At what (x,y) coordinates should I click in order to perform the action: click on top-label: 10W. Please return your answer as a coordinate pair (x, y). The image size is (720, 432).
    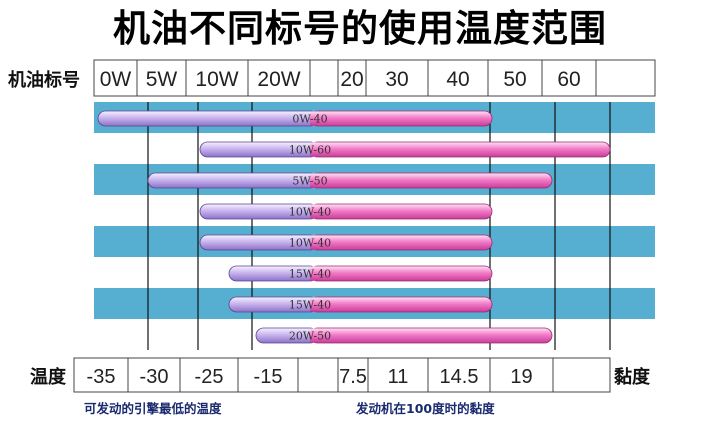
    Looking at the image, I should click on (216, 79).